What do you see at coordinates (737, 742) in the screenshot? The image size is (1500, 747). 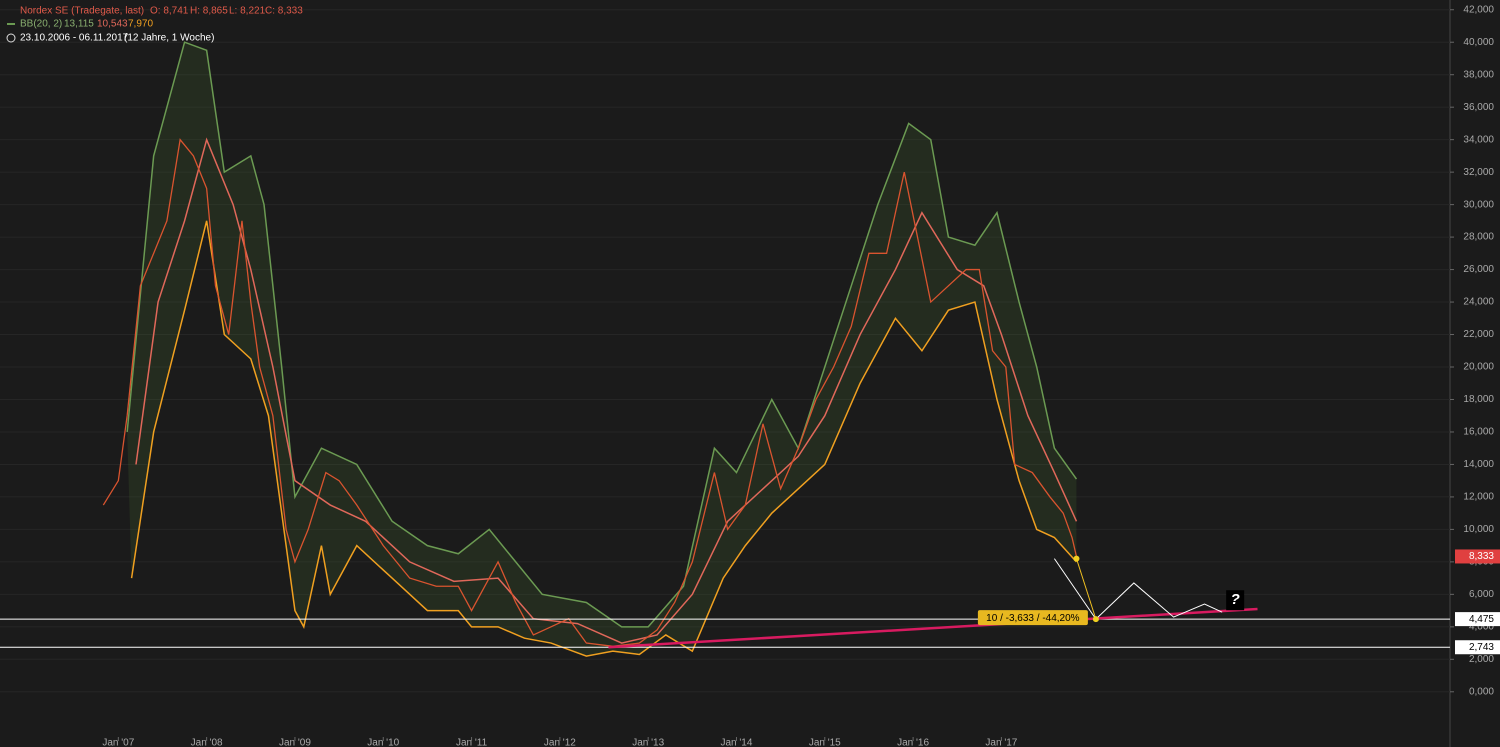 I see `x-tick-label: Jan '14` at bounding box center [737, 742].